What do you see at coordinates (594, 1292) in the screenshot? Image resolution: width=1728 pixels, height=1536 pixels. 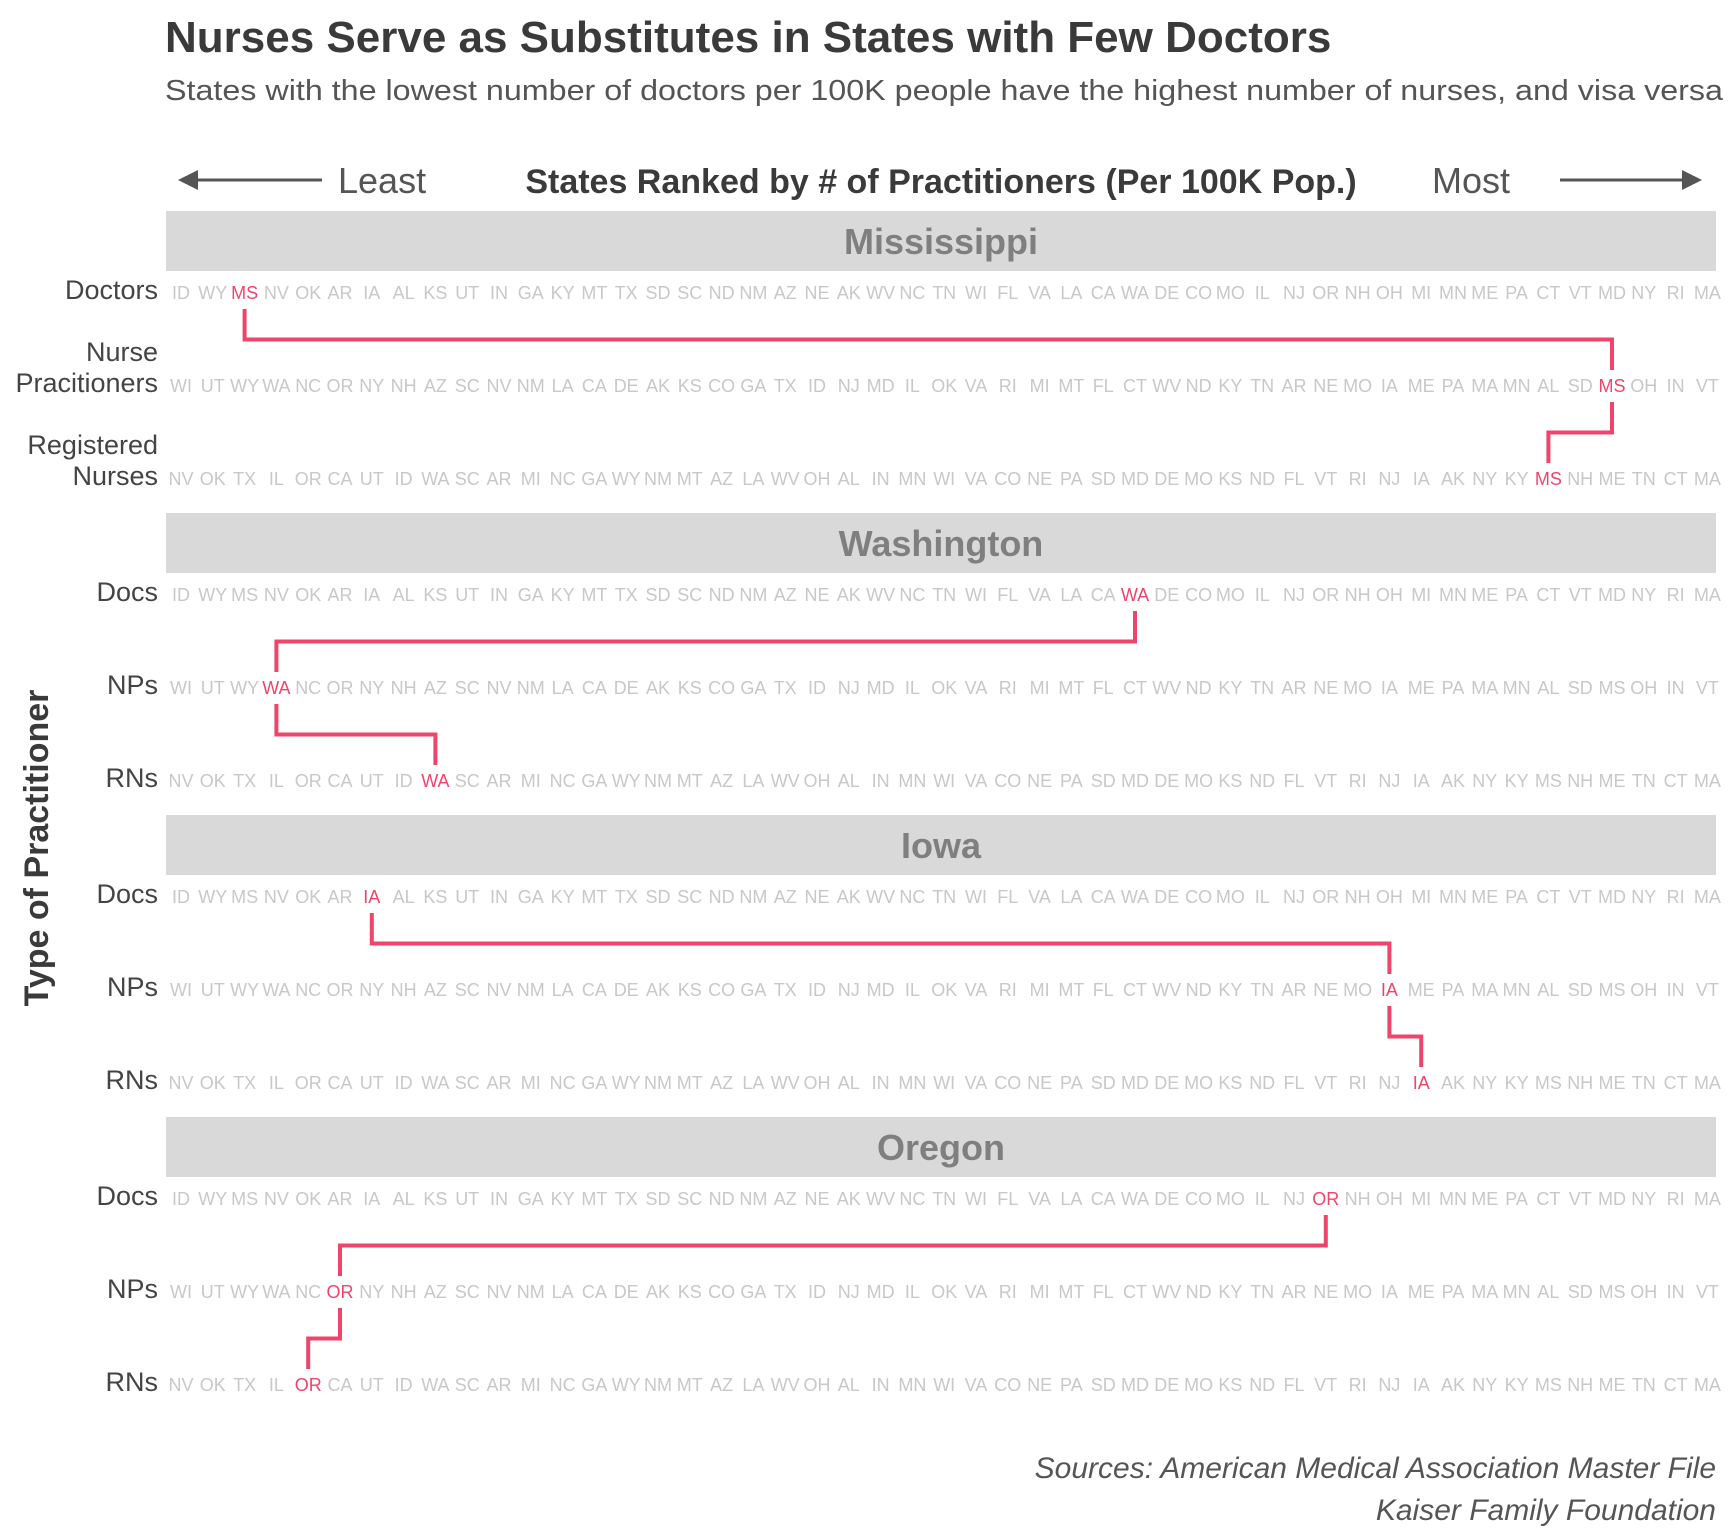 I see `state-tick-label: CA` at bounding box center [594, 1292].